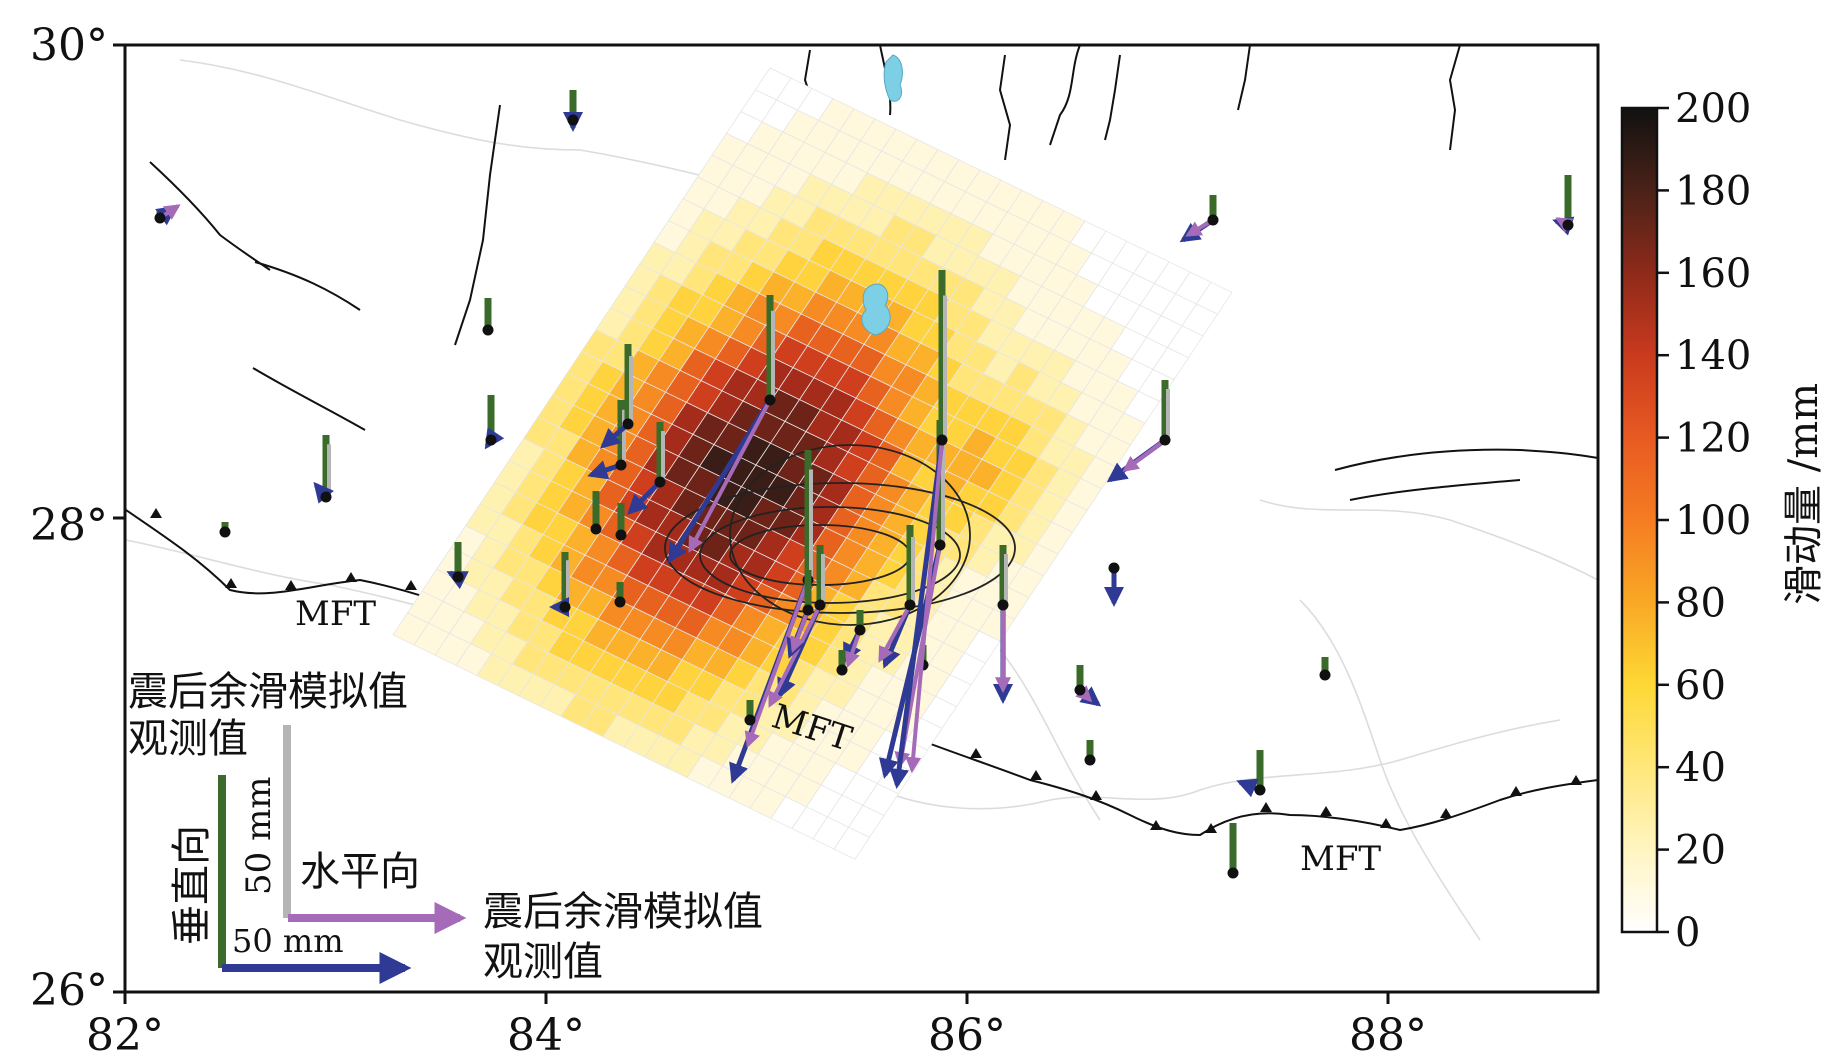 The image size is (1843, 1063). What do you see at coordinates (1804, 494) in the screenshot?
I see `colorbar-label: 滑动量 /mm` at bounding box center [1804, 494].